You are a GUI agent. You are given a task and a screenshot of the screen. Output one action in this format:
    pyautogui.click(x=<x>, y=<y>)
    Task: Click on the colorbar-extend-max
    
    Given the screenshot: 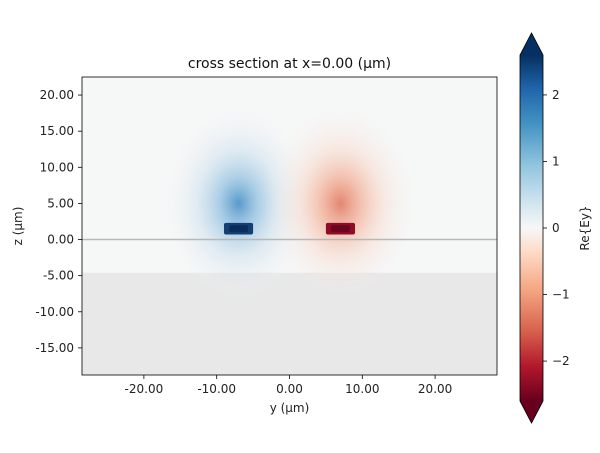 What is the action you would take?
    pyautogui.click(x=531, y=44)
    